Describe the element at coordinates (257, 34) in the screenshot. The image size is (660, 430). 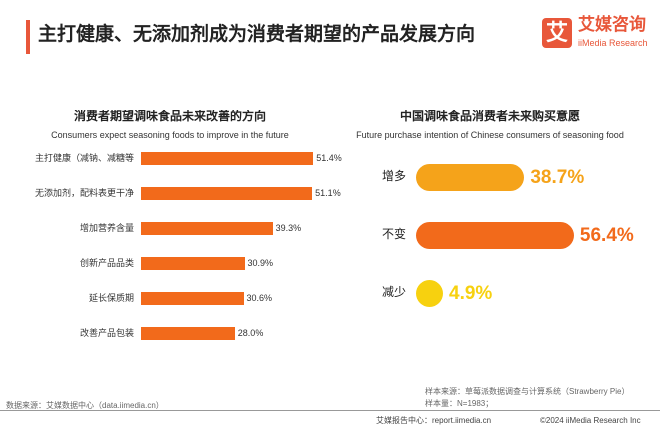
I see `page-title: 主打健康、无添加剂成为消费者期望的产品发展方向` at that location.